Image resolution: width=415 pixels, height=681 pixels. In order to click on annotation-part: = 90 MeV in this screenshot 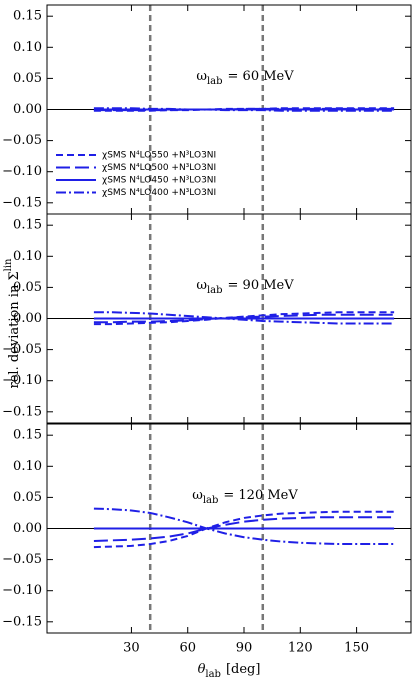, I will do `click(261, 285)`.